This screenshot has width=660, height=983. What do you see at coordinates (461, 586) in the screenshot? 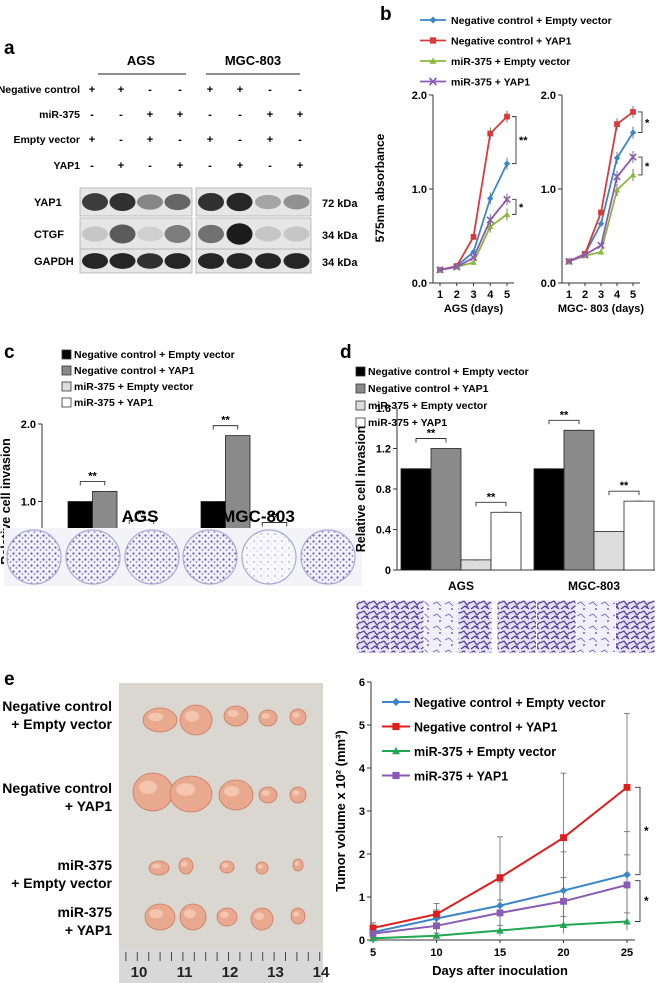
I see `x-category-label: AGS` at bounding box center [461, 586].